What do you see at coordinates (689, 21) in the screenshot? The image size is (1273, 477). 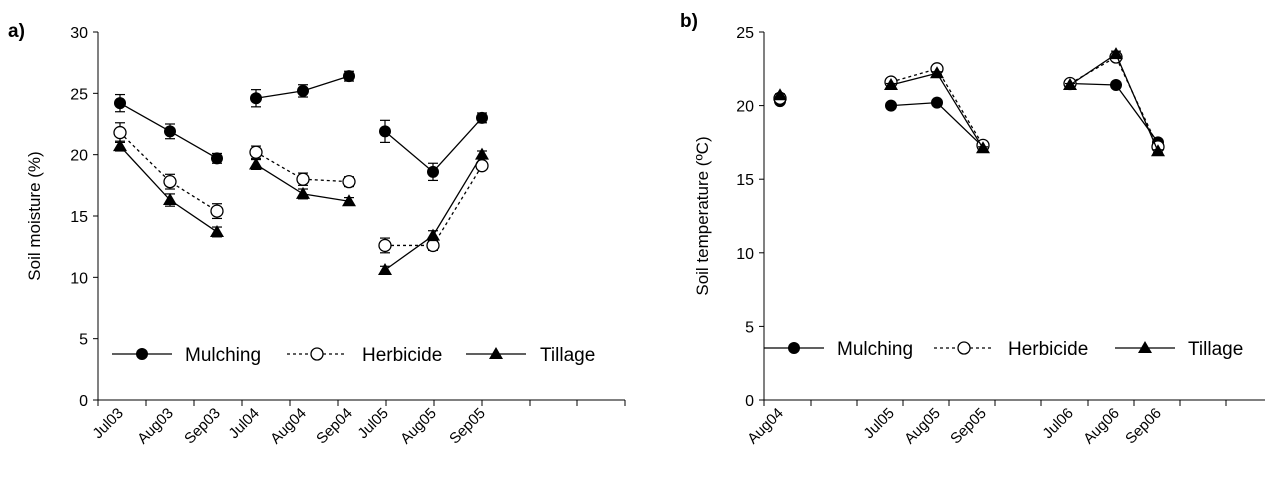 I see `panel-label: b)` at bounding box center [689, 21].